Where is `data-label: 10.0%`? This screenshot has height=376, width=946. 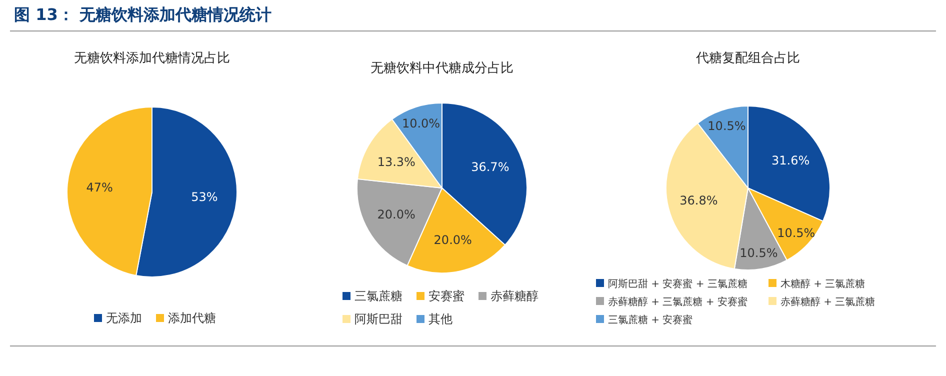 data-label: 10.0% is located at coordinates (421, 123).